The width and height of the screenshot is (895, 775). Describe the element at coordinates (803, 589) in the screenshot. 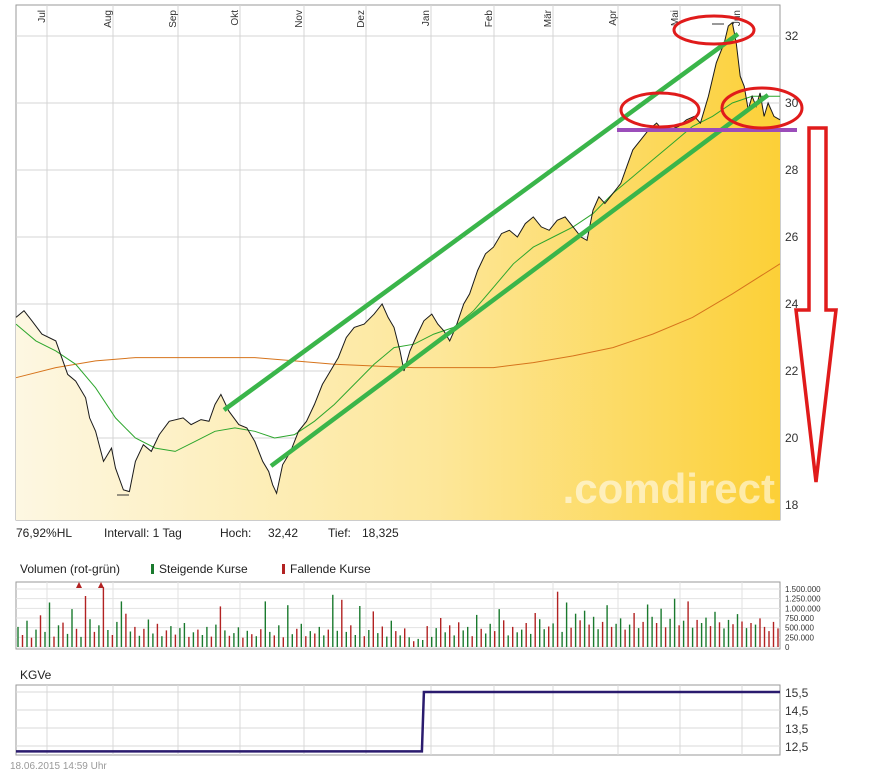

I see `volume-ytick-6: 1.500.000` at that location.